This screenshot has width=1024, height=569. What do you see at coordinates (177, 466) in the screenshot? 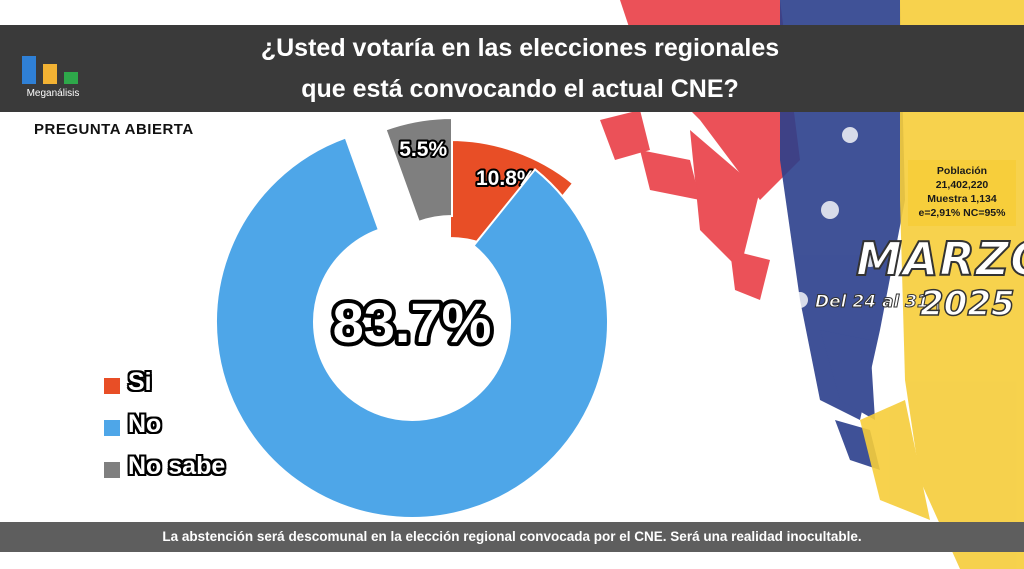
I see `legend-label-no-sabe: No sabe` at bounding box center [177, 466].